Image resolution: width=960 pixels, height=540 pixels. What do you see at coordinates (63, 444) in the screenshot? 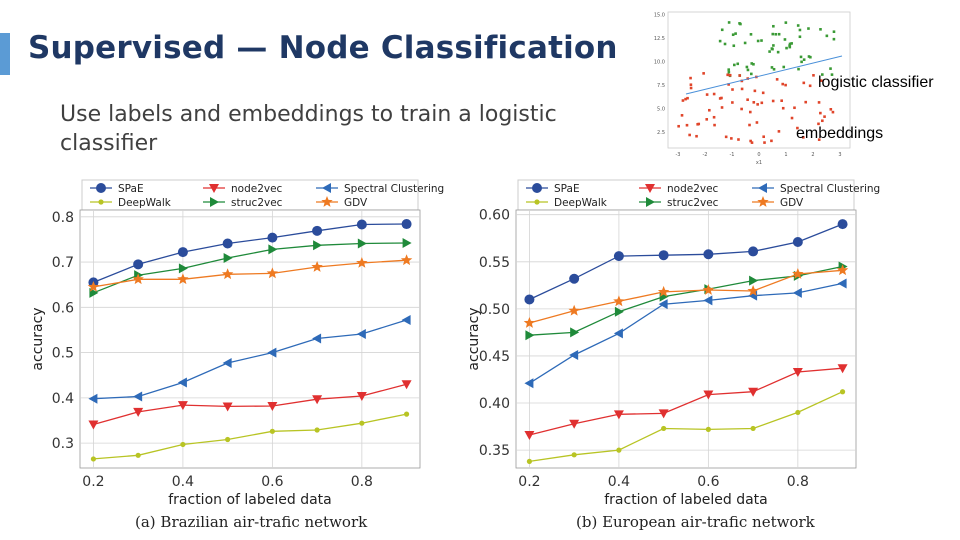
I see `y-tick-label: 0.3` at bounding box center [63, 444].